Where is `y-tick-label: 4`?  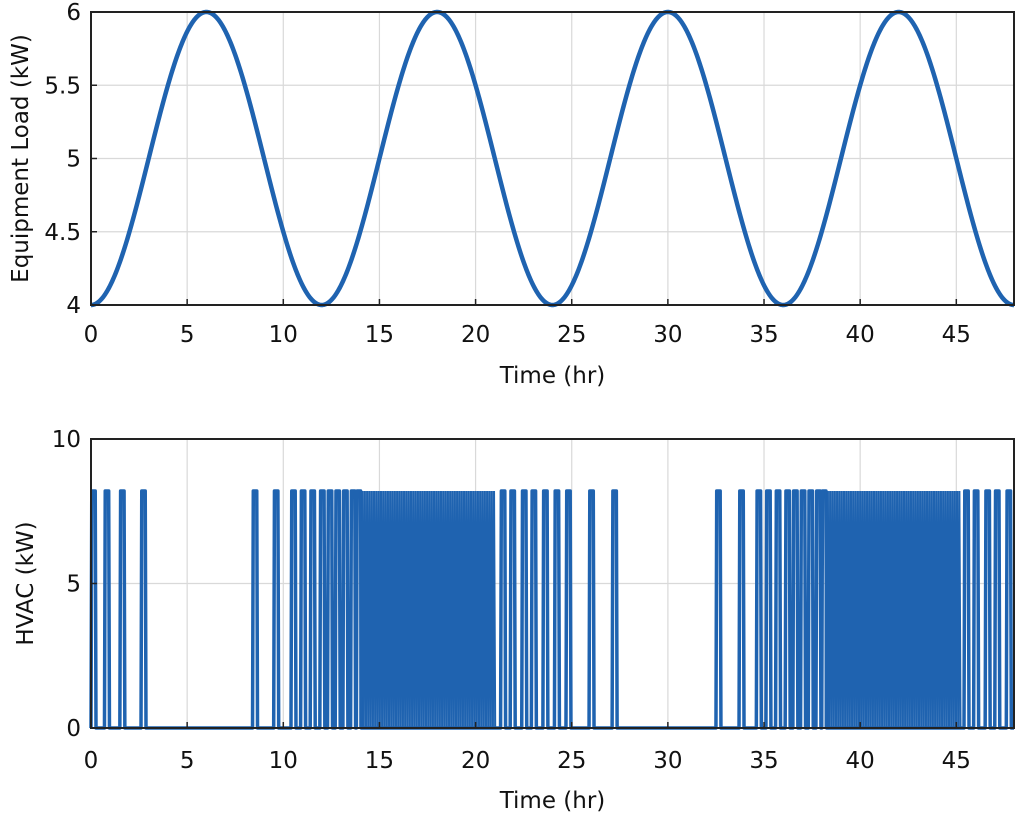 y-tick-label: 4 is located at coordinates (73, 306).